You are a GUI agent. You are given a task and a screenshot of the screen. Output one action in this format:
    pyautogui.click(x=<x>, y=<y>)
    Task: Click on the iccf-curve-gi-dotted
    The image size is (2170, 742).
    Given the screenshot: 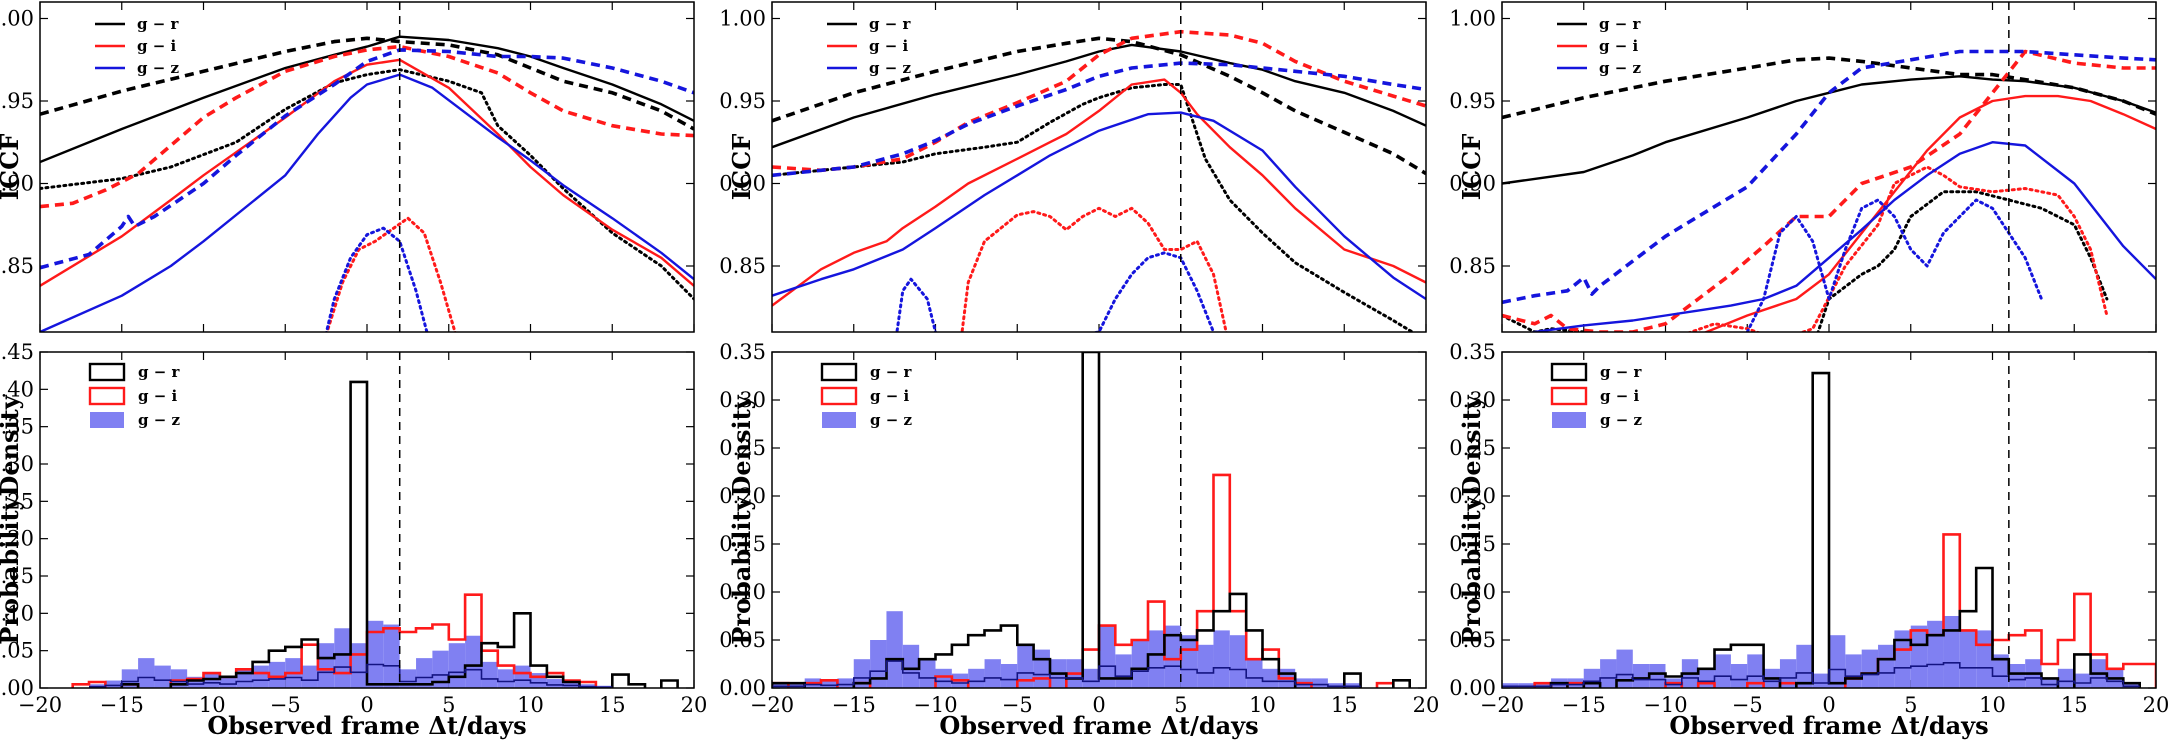 What is the action you would take?
    pyautogui.click(x=1094, y=269)
    